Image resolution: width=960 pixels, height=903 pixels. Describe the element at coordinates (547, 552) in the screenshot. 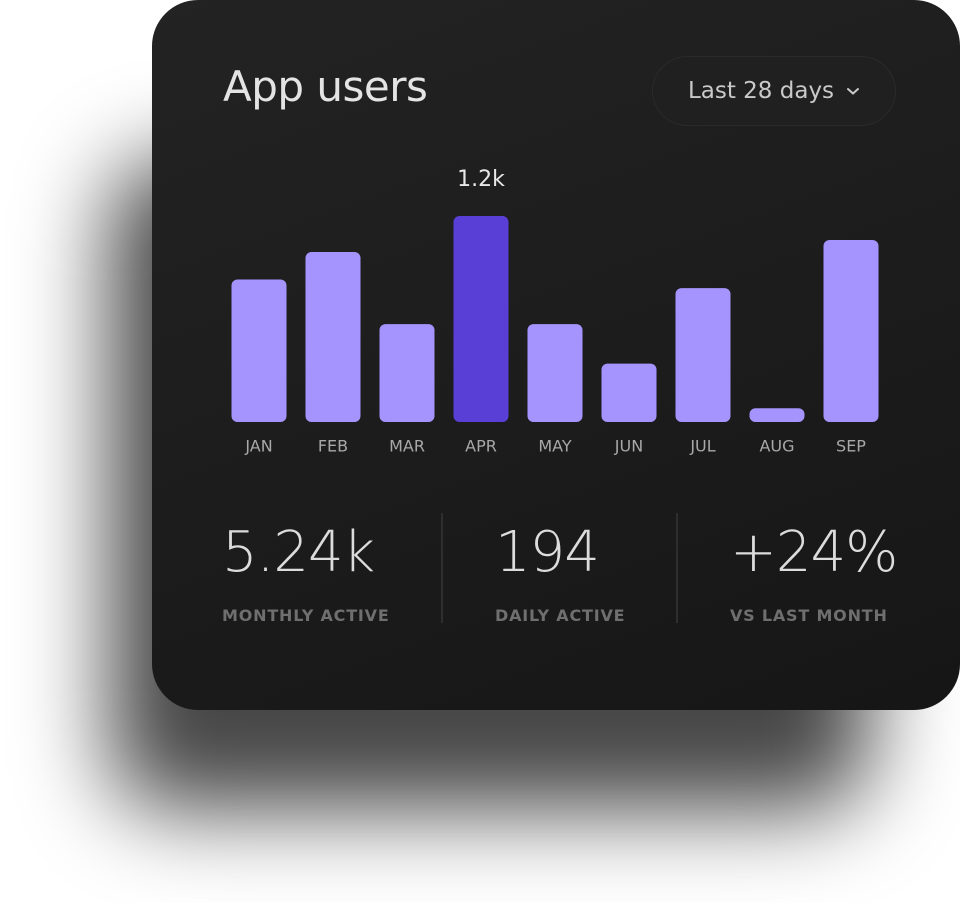

I see `stat-value: 194` at that location.